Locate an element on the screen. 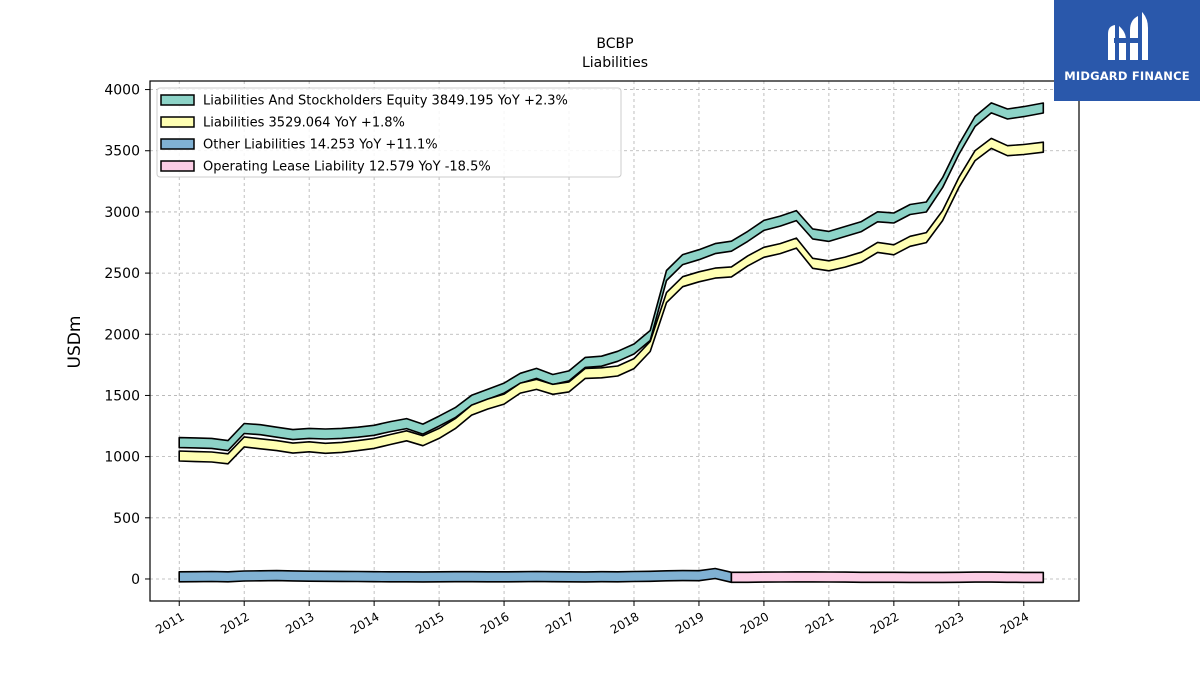 This screenshot has height=675, width=1200. x-tick-label: 2023 is located at coordinates (949, 622).